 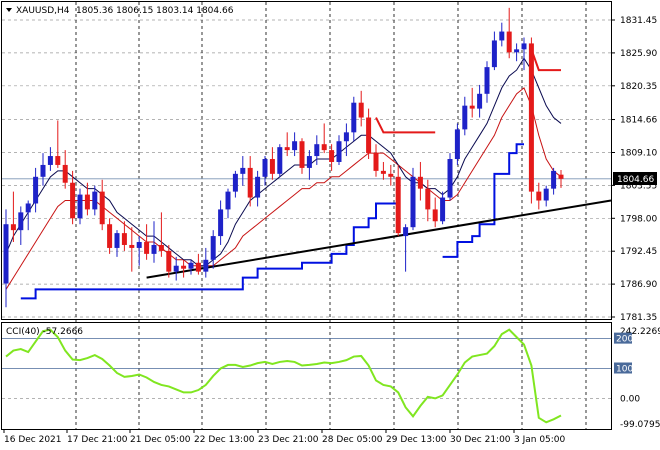 I want to click on resistance-segment, so click(x=405, y=125).